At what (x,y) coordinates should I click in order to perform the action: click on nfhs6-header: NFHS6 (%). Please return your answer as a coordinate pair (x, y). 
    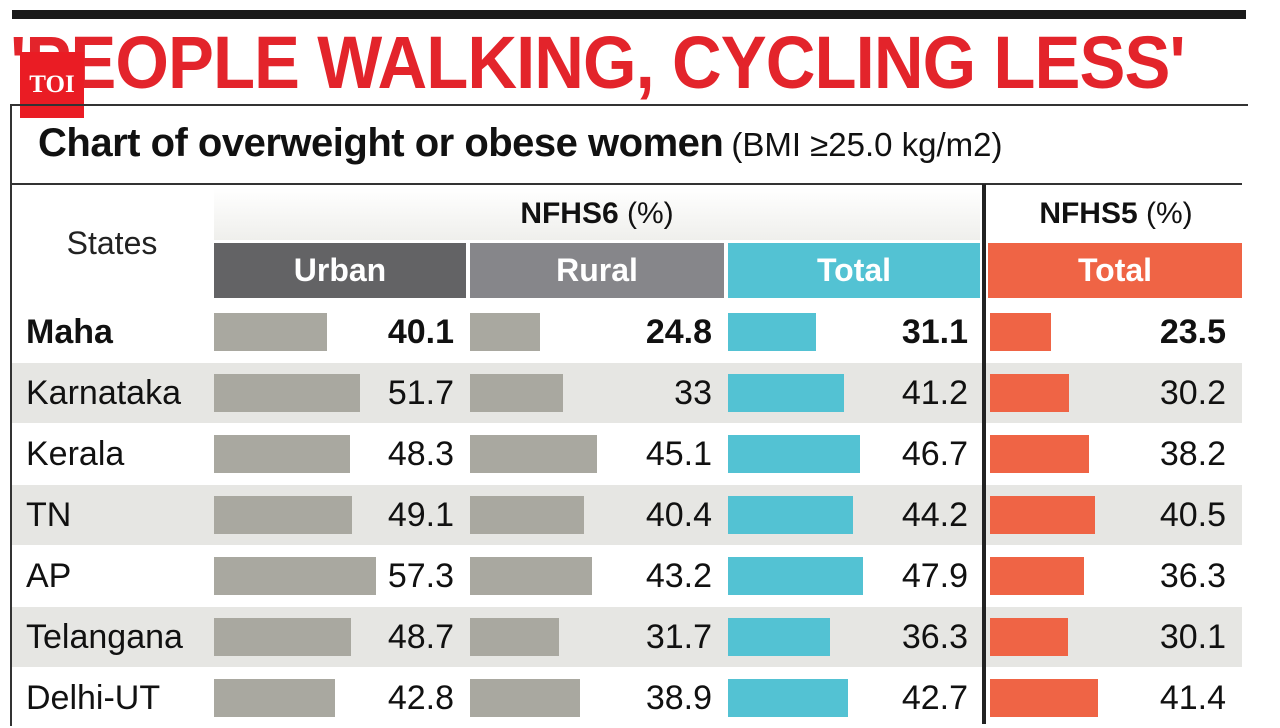
    Looking at the image, I should click on (597, 214).